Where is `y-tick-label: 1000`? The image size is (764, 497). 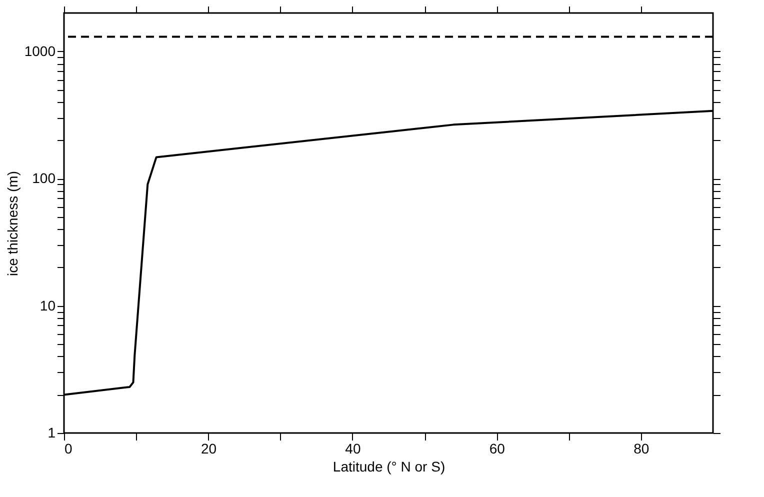
y-tick-label: 1000 is located at coordinates (40, 50).